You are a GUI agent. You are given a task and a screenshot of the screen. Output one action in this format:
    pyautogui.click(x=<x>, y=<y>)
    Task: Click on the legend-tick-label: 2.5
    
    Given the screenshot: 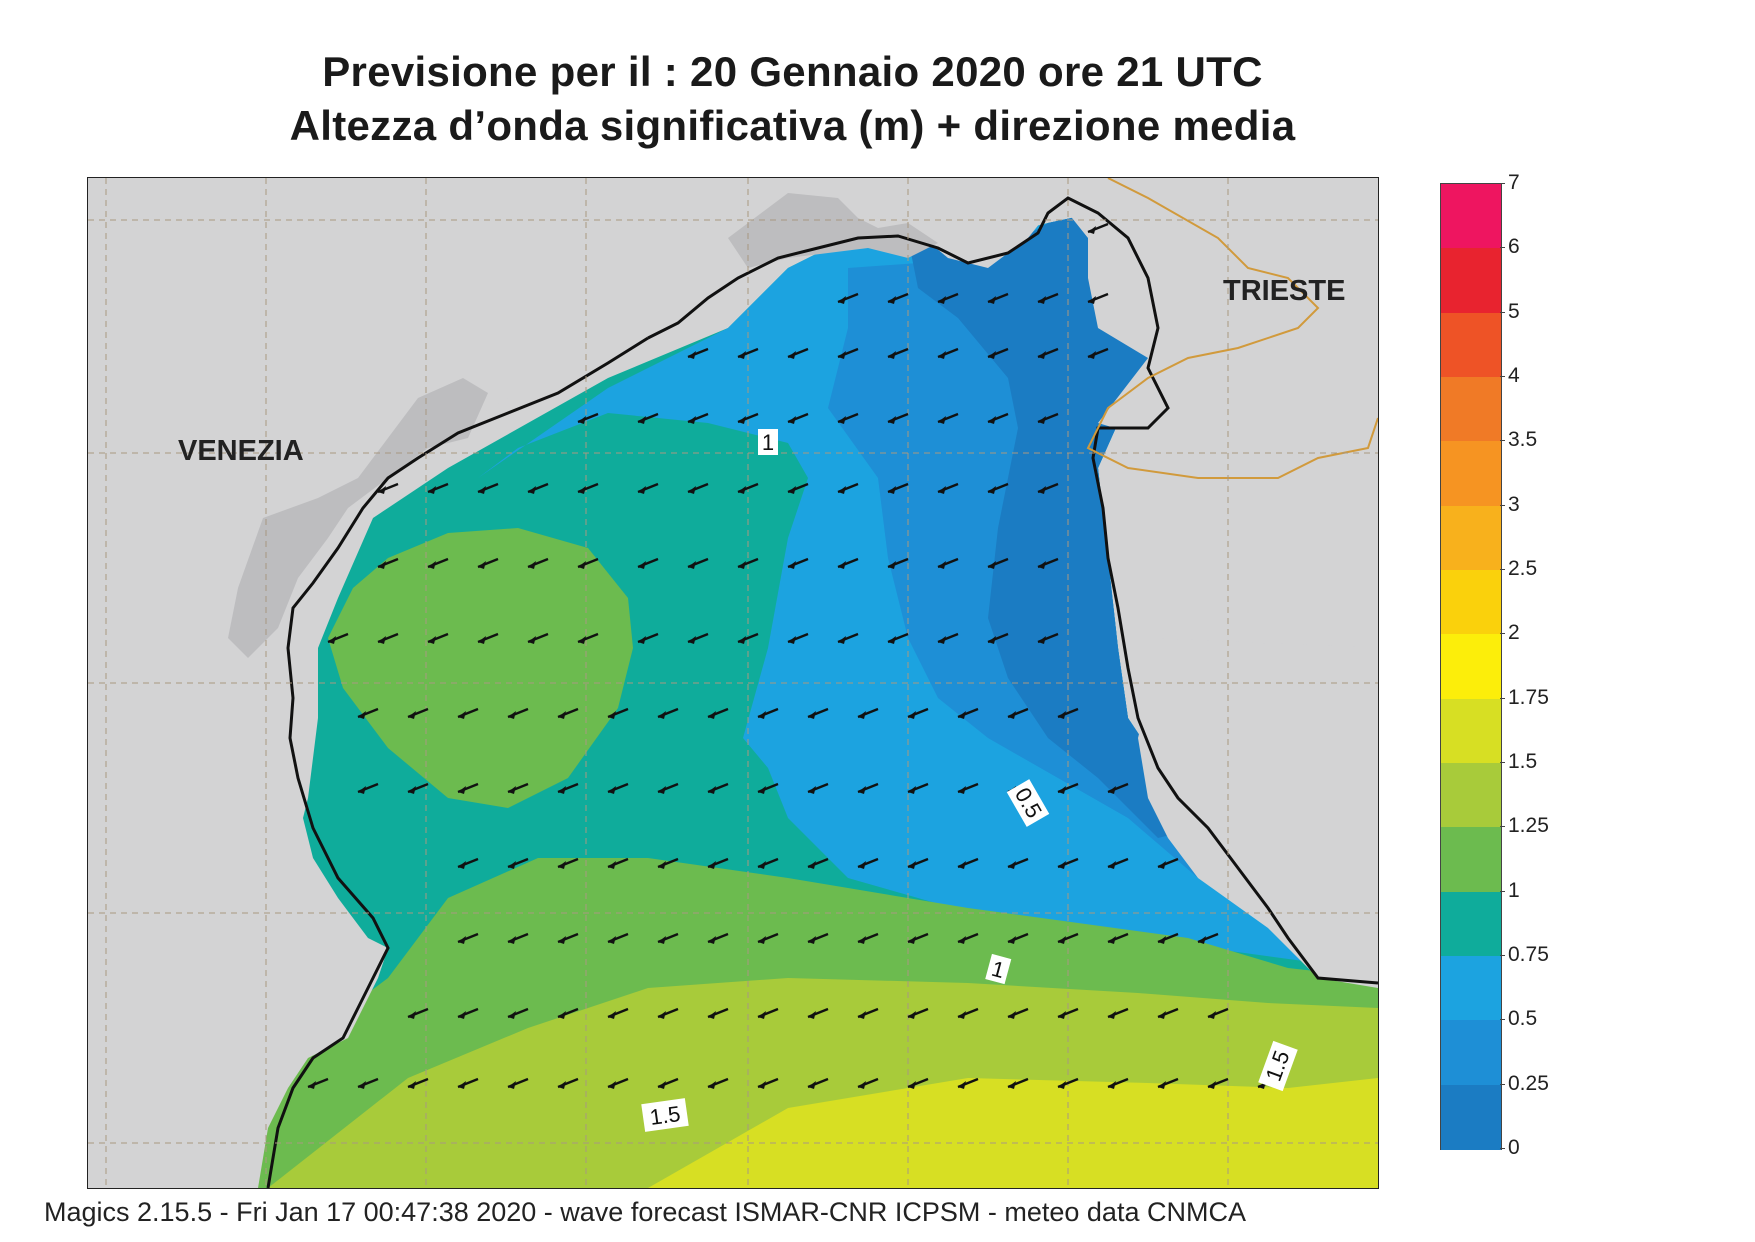 What is the action you would take?
    pyautogui.click(x=1523, y=568)
    